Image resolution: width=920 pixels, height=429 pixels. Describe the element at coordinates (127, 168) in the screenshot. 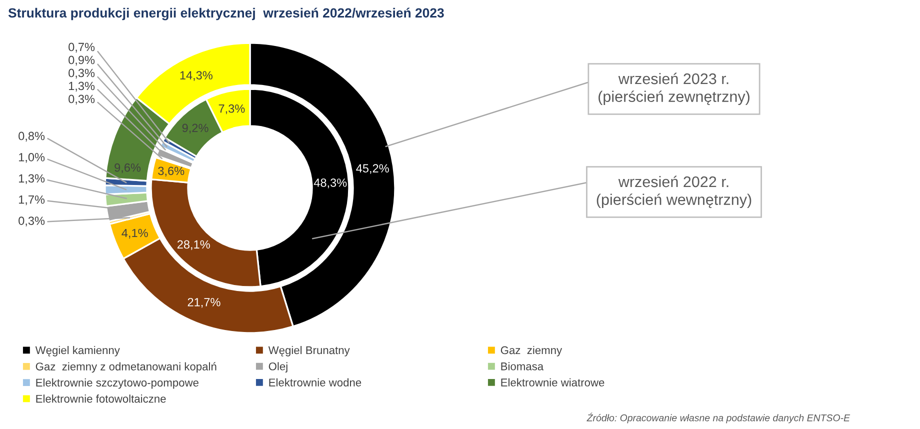

I see `data-label: 9,6%` at that location.